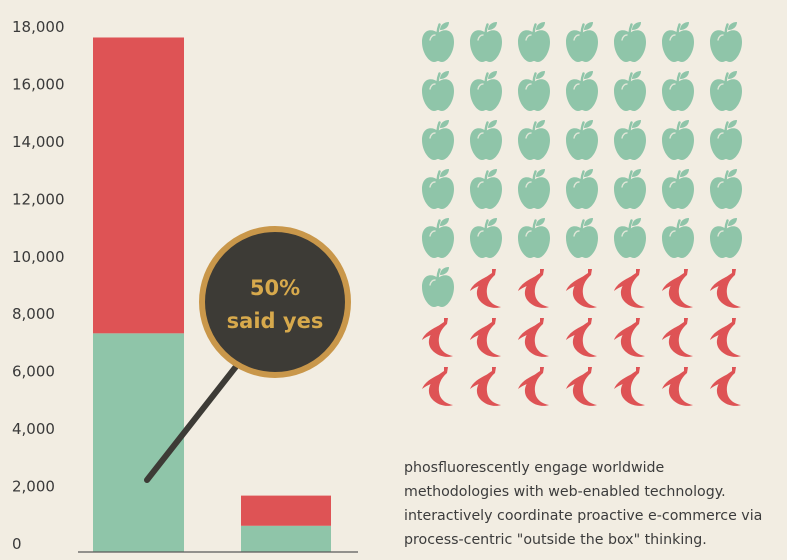  What do you see at coordinates (33, 314) in the screenshot?
I see `y-tick-label: 8,000` at bounding box center [33, 314].